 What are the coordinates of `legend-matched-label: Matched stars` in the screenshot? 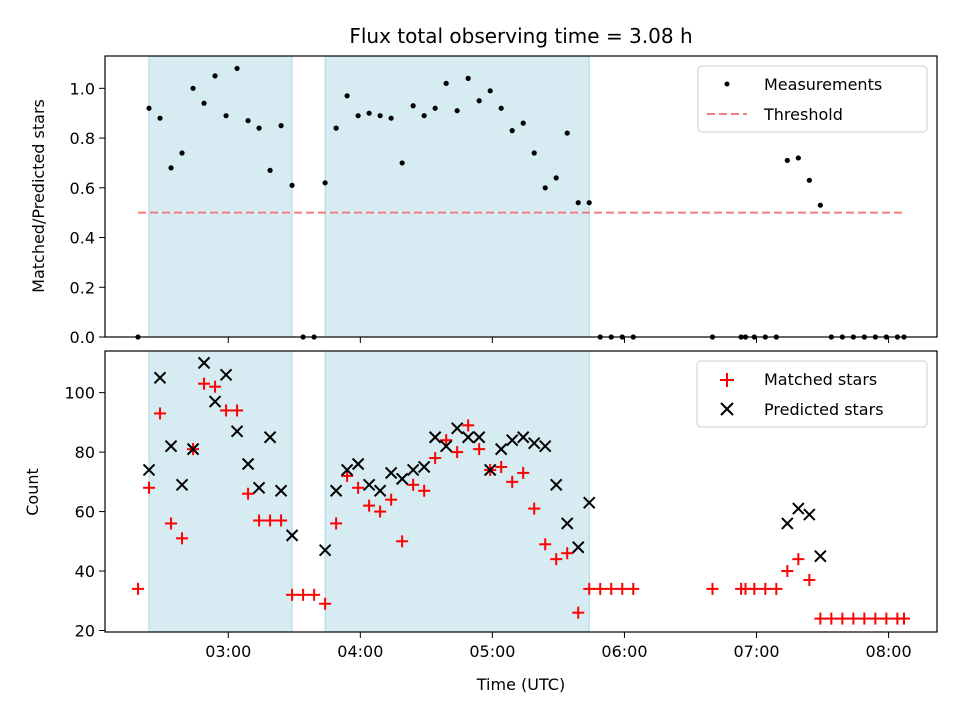 It's located at (820, 379).